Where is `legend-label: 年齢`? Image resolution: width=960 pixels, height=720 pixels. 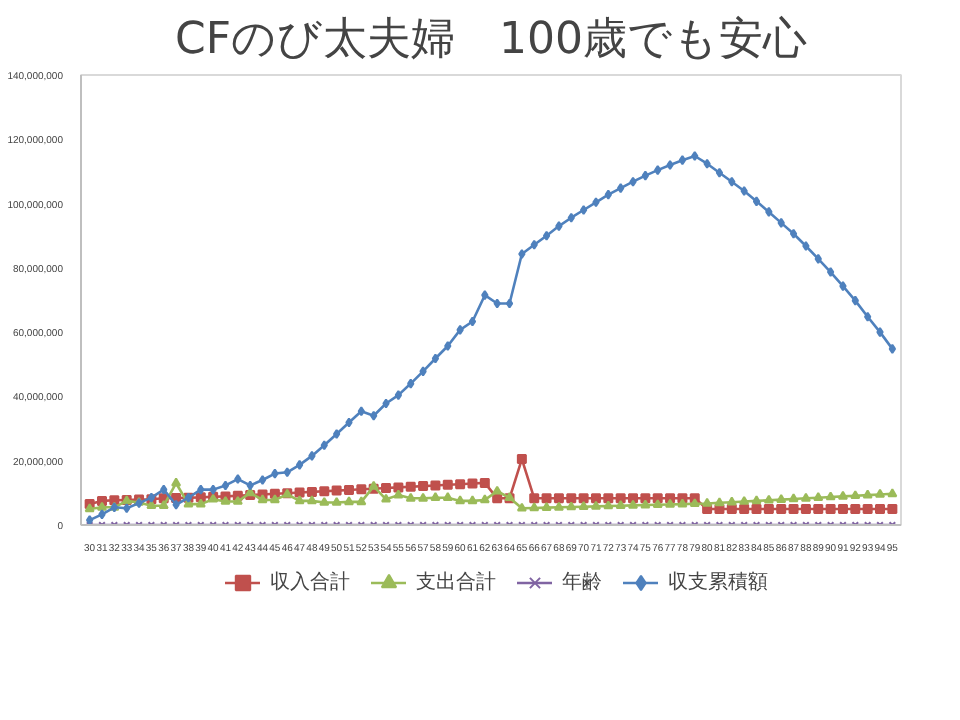
legend-label: 年齢 is located at coordinates (582, 582).